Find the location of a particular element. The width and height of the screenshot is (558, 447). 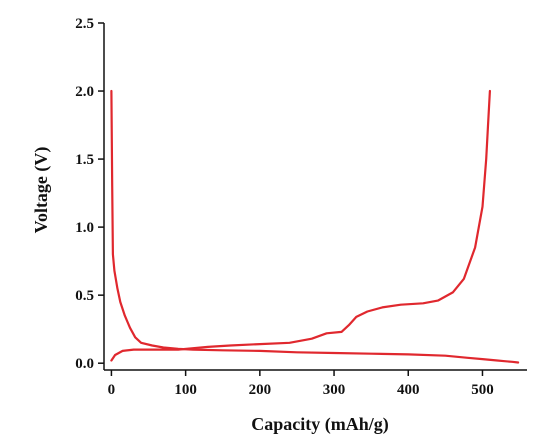

x-axis-ticks: 0 100 200 300 400 500 is located at coordinates (301, 384).